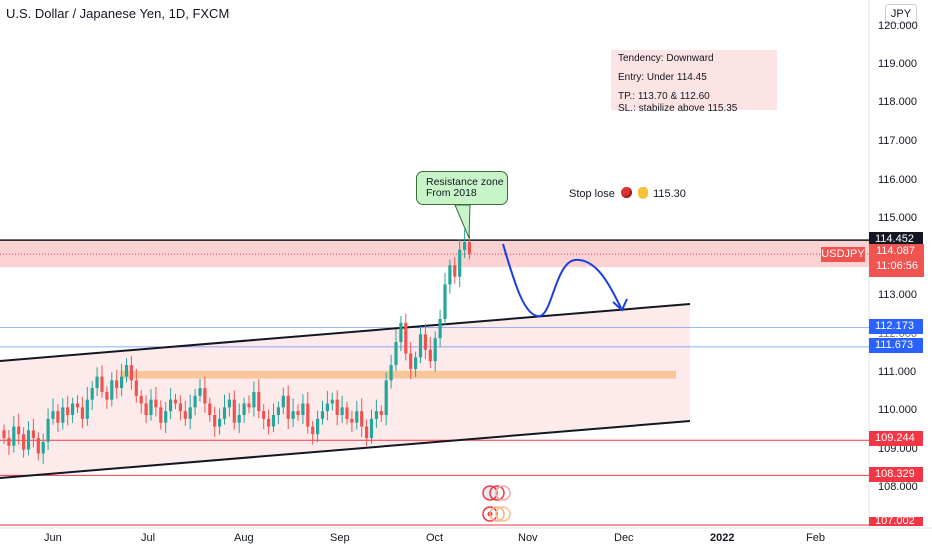 The image size is (932, 550). I want to click on stop-value: 115.30, so click(669, 194).